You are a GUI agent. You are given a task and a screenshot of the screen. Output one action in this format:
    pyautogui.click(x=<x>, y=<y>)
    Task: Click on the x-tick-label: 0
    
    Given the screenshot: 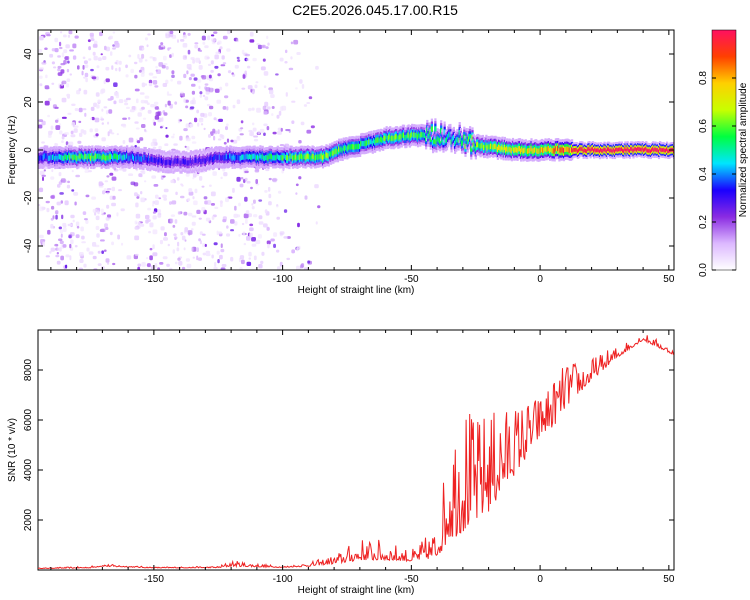 What is the action you would take?
    pyautogui.click(x=540, y=579)
    